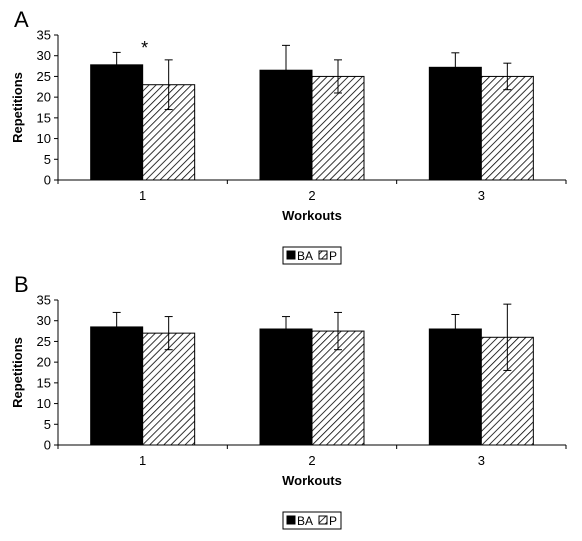  What do you see at coordinates (21, 19) in the screenshot?
I see `panel-label: A` at bounding box center [21, 19].